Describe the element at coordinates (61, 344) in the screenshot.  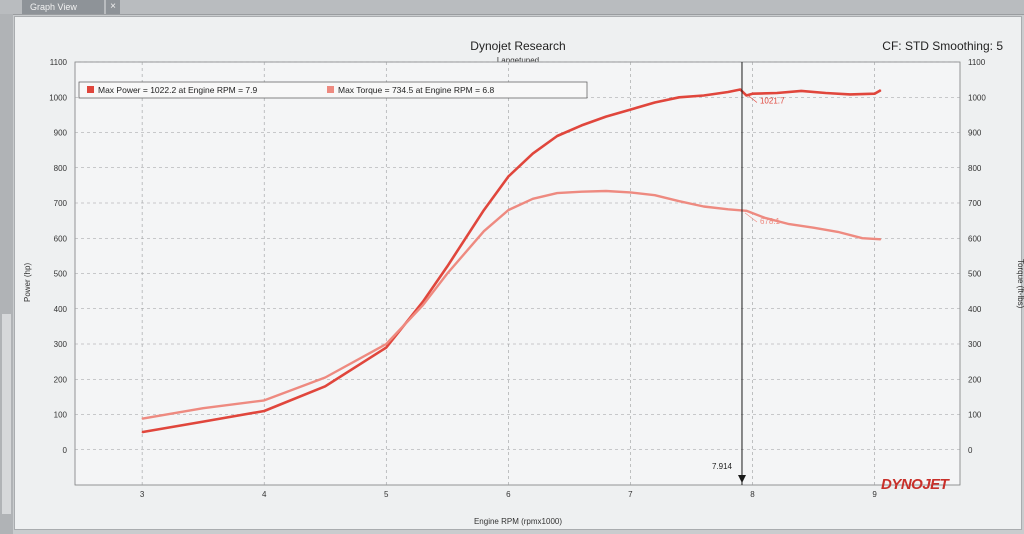
I see `y-tick-label-left: 300` at that location.